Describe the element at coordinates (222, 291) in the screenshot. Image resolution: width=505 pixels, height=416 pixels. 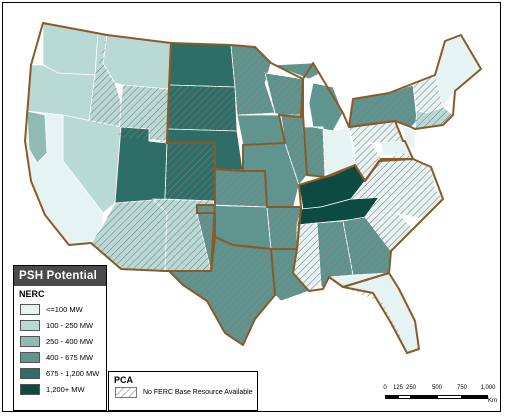
I see `nerc-ercot-outline` at that location.